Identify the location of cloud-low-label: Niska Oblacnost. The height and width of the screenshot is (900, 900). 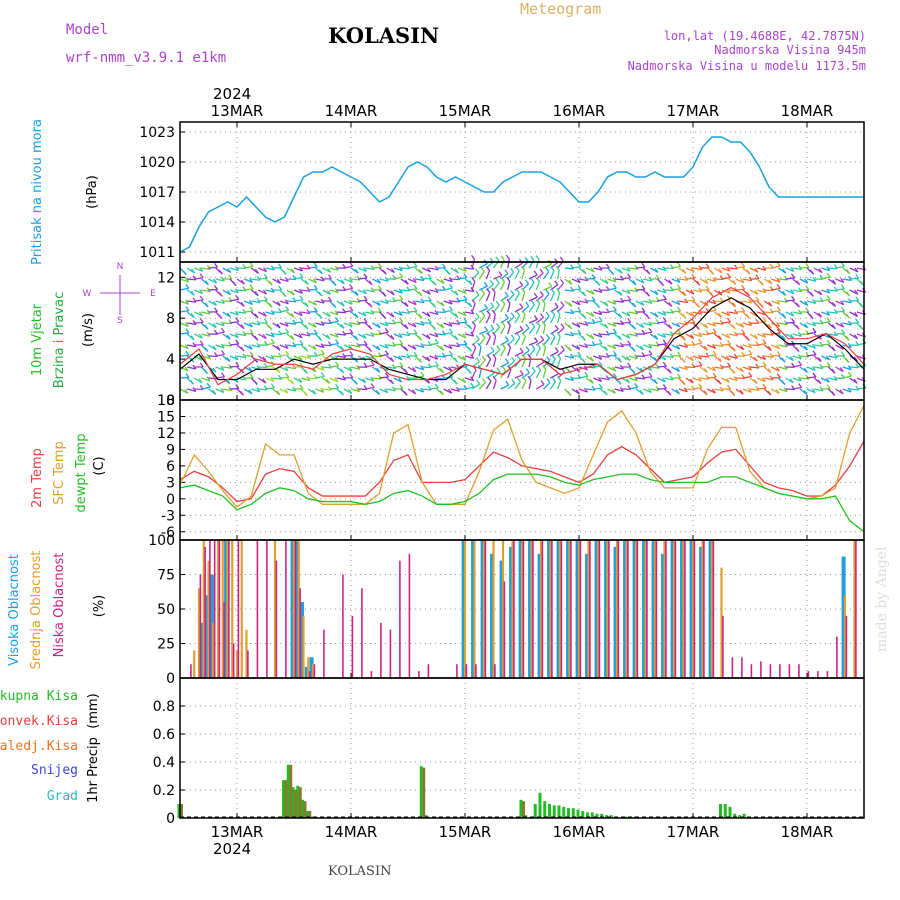
(59, 605).